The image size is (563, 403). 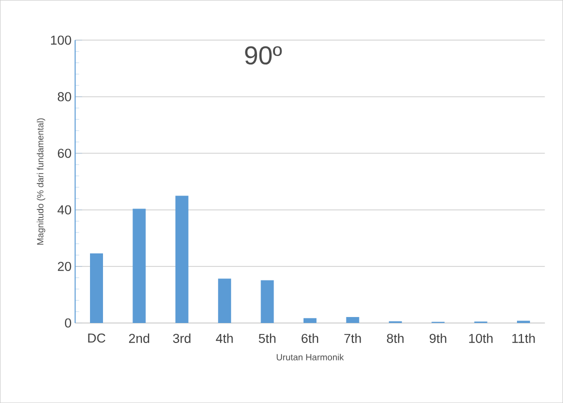 I want to click on x-tick-label: 11th, so click(x=523, y=338).